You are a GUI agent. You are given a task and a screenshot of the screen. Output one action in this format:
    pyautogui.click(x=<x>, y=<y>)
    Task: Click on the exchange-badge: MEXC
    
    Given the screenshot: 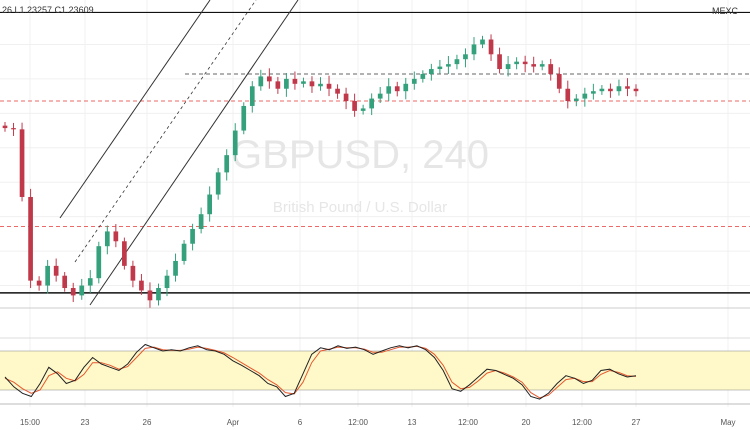 What is the action you would take?
    pyautogui.click(x=725, y=11)
    